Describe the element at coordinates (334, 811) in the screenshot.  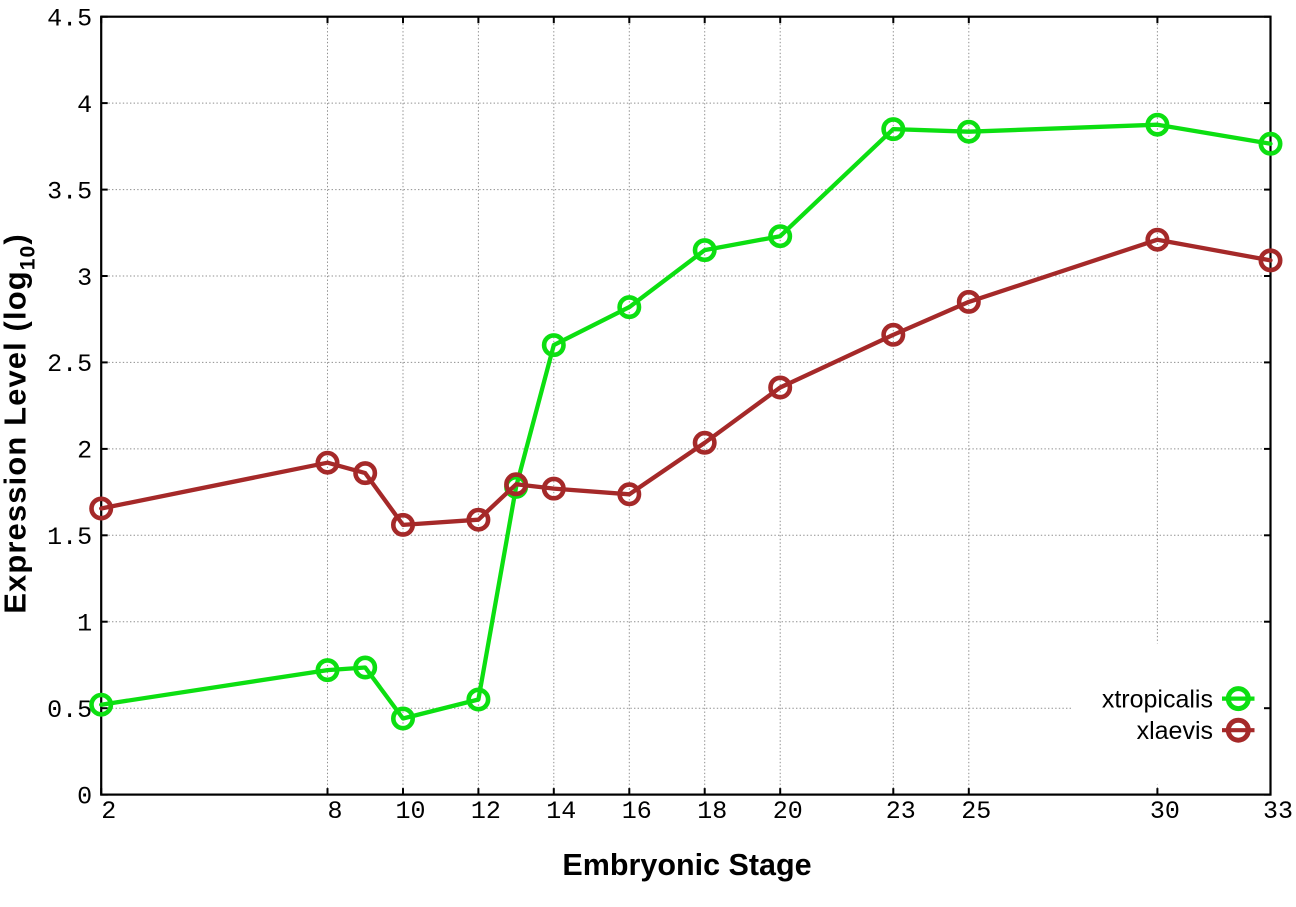
I see `svg-text: 8` at that location.